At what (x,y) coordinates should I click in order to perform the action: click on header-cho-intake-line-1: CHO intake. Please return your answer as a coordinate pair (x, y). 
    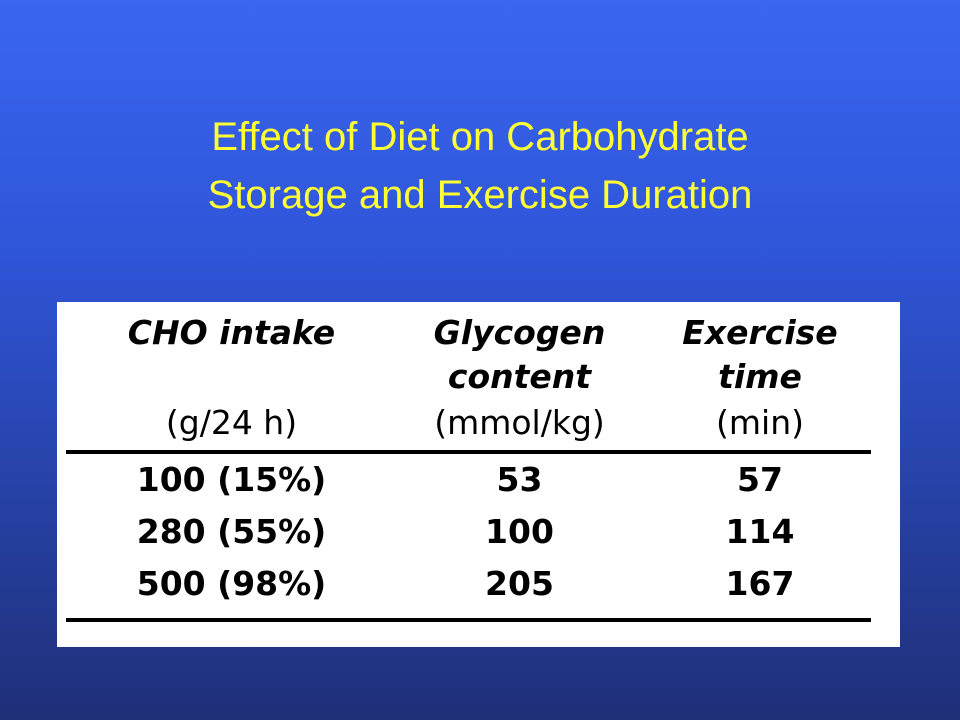
    Looking at the image, I should click on (231, 332).